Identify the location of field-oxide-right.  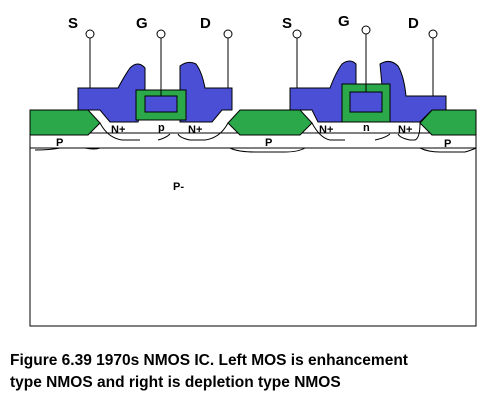
(448, 122).